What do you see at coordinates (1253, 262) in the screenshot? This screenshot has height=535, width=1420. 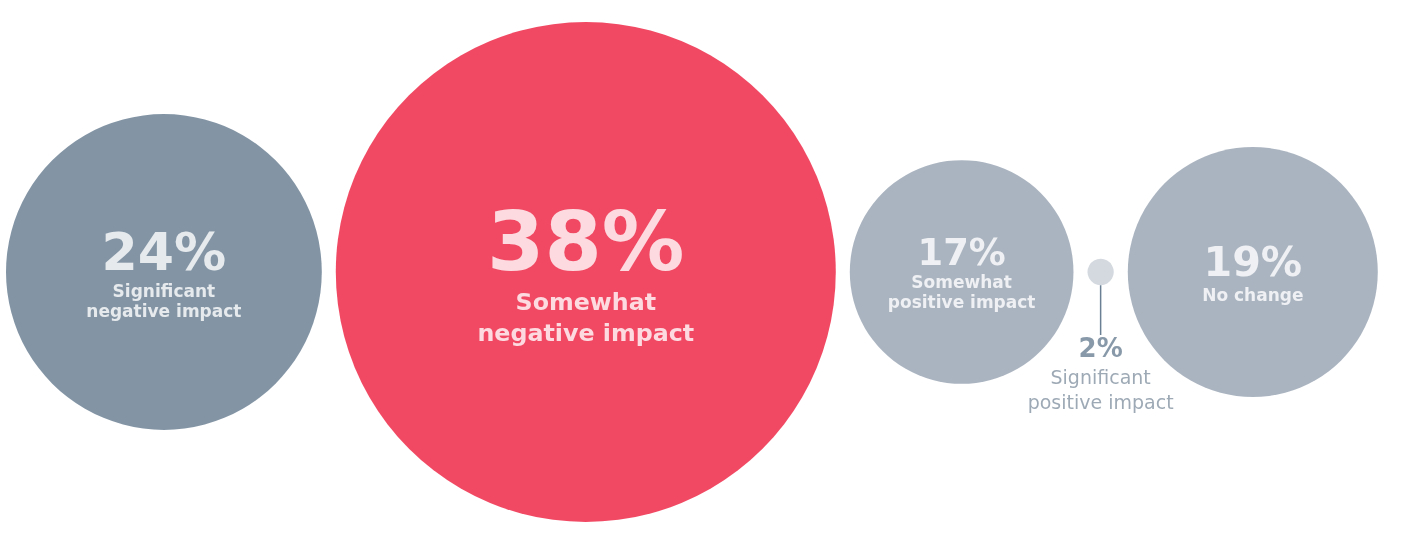 I see `data-label: 19%` at bounding box center [1253, 262].